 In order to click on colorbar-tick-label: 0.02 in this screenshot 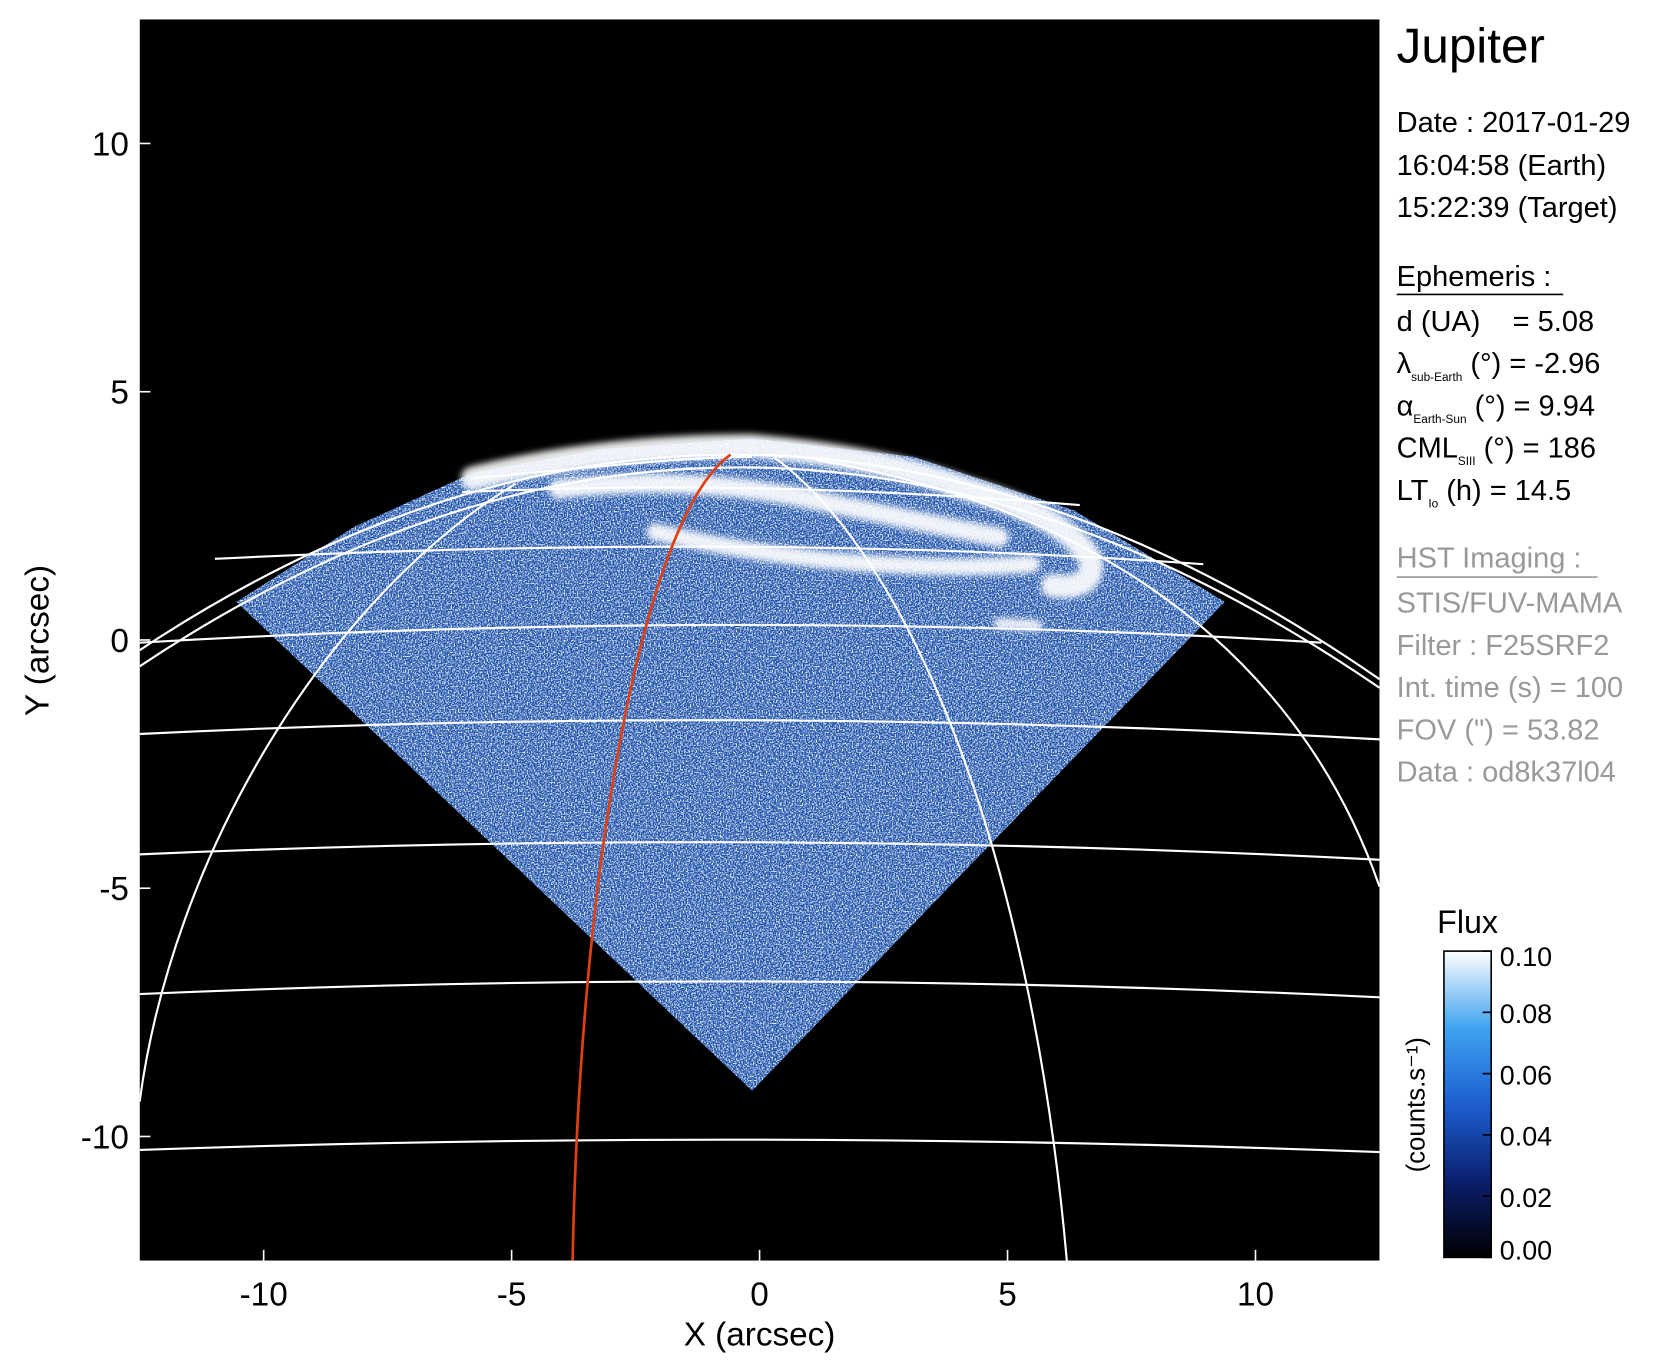, I will do `click(1526, 1198)`.